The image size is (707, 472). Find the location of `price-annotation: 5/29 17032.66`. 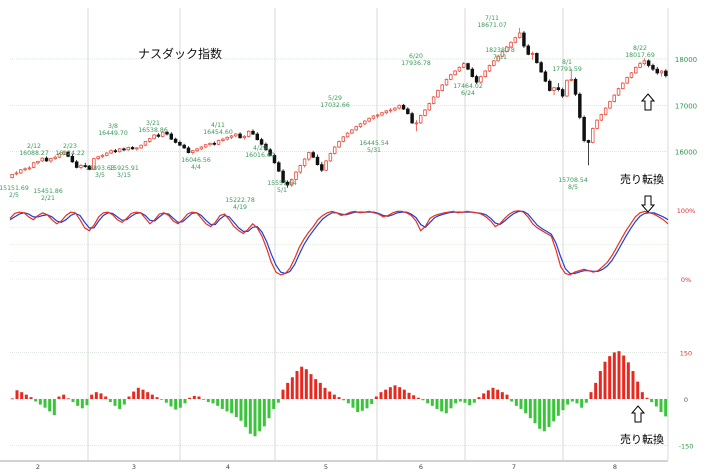

price-annotation: 5/29 17032.66 is located at coordinates (335, 102).